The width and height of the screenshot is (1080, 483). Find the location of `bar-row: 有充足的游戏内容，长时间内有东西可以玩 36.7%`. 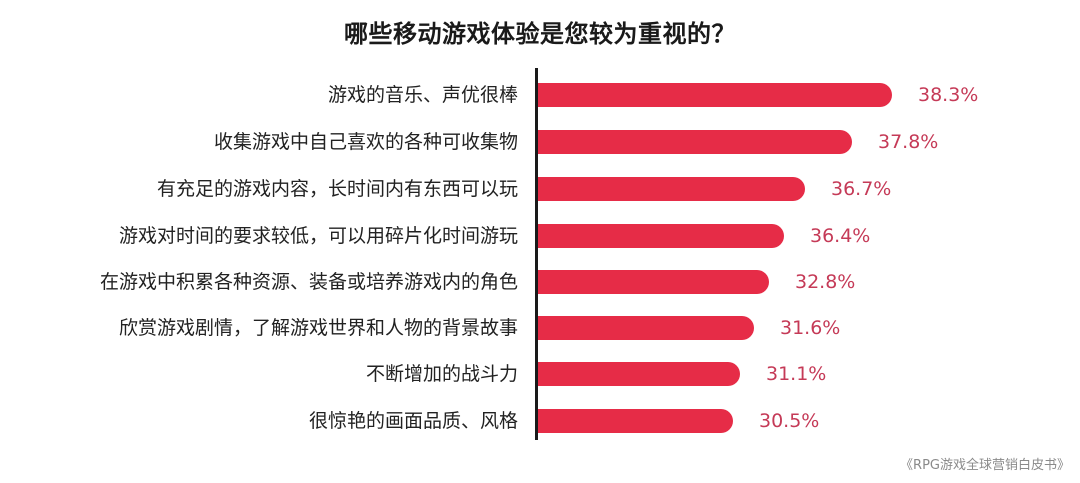

bar-row: 有充足的游戏内容，长时间内有东西可以玩 36.7% is located at coordinates (540, 189).